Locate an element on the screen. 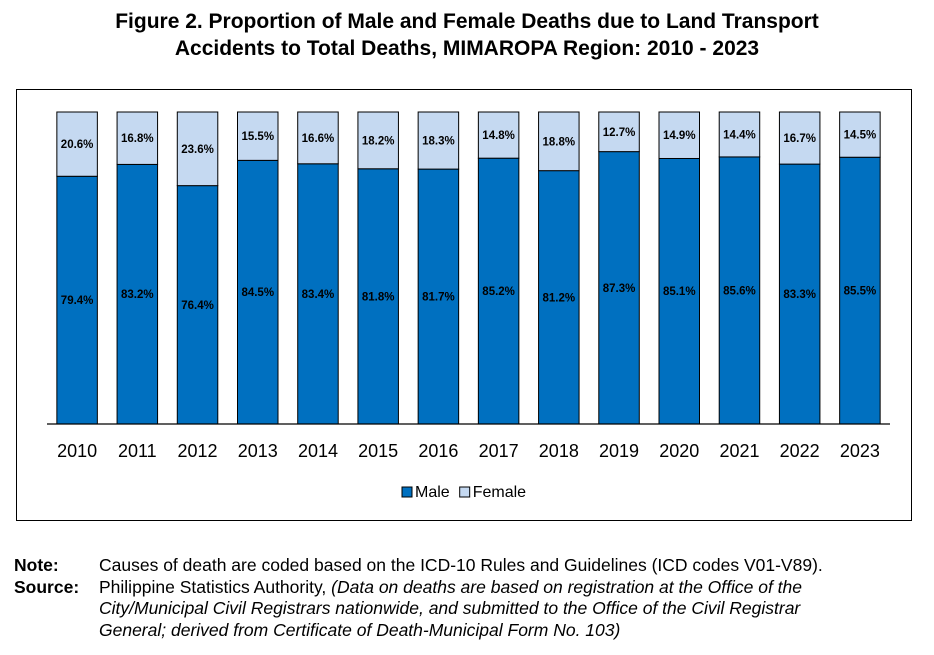  data-label-male-2018: 81.2% is located at coordinates (559, 298).